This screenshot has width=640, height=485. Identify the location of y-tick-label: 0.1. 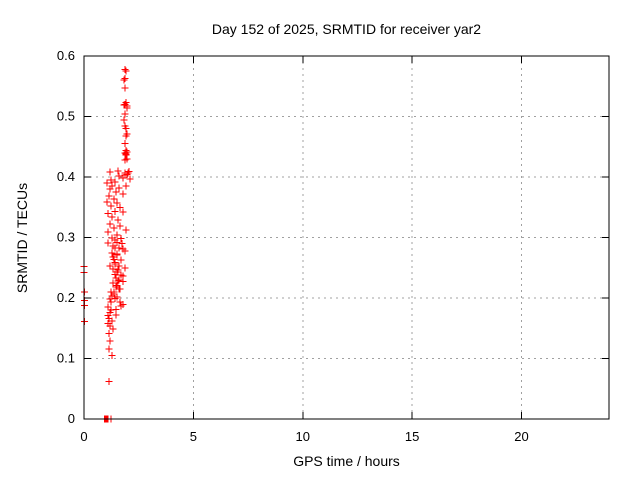
(66, 358).